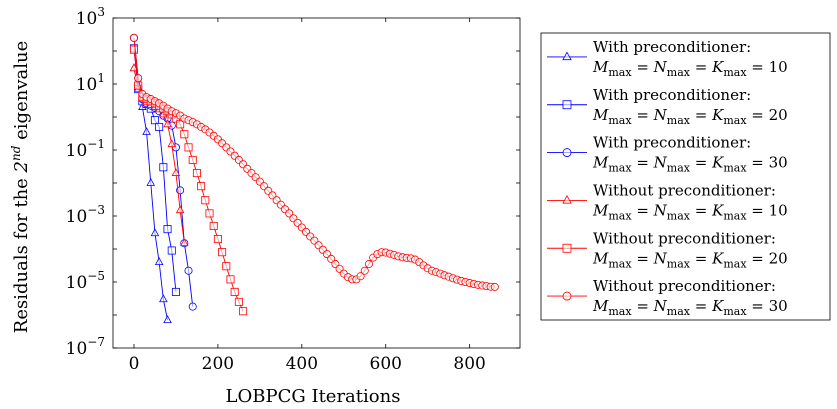 This screenshot has width=837, height=409. What do you see at coordinates (85, 281) in the screenshot?
I see `y-tick-label: 10⁻⁵` at bounding box center [85, 281].